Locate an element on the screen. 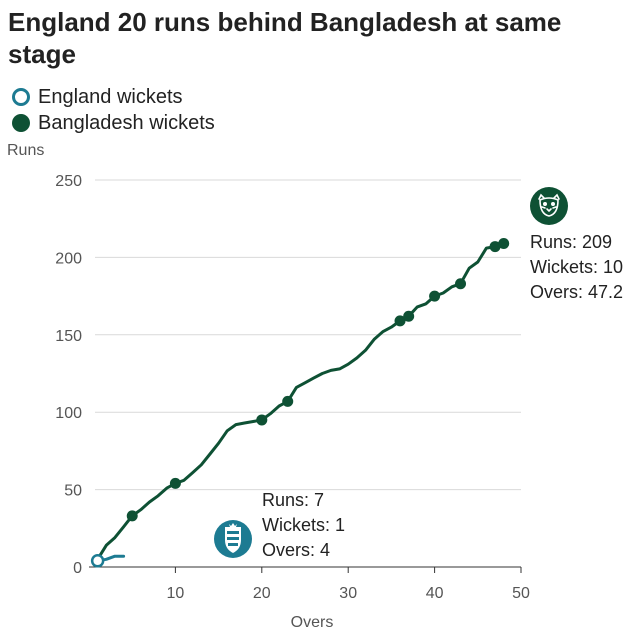  england-runs: Runs: 7 is located at coordinates (293, 500).